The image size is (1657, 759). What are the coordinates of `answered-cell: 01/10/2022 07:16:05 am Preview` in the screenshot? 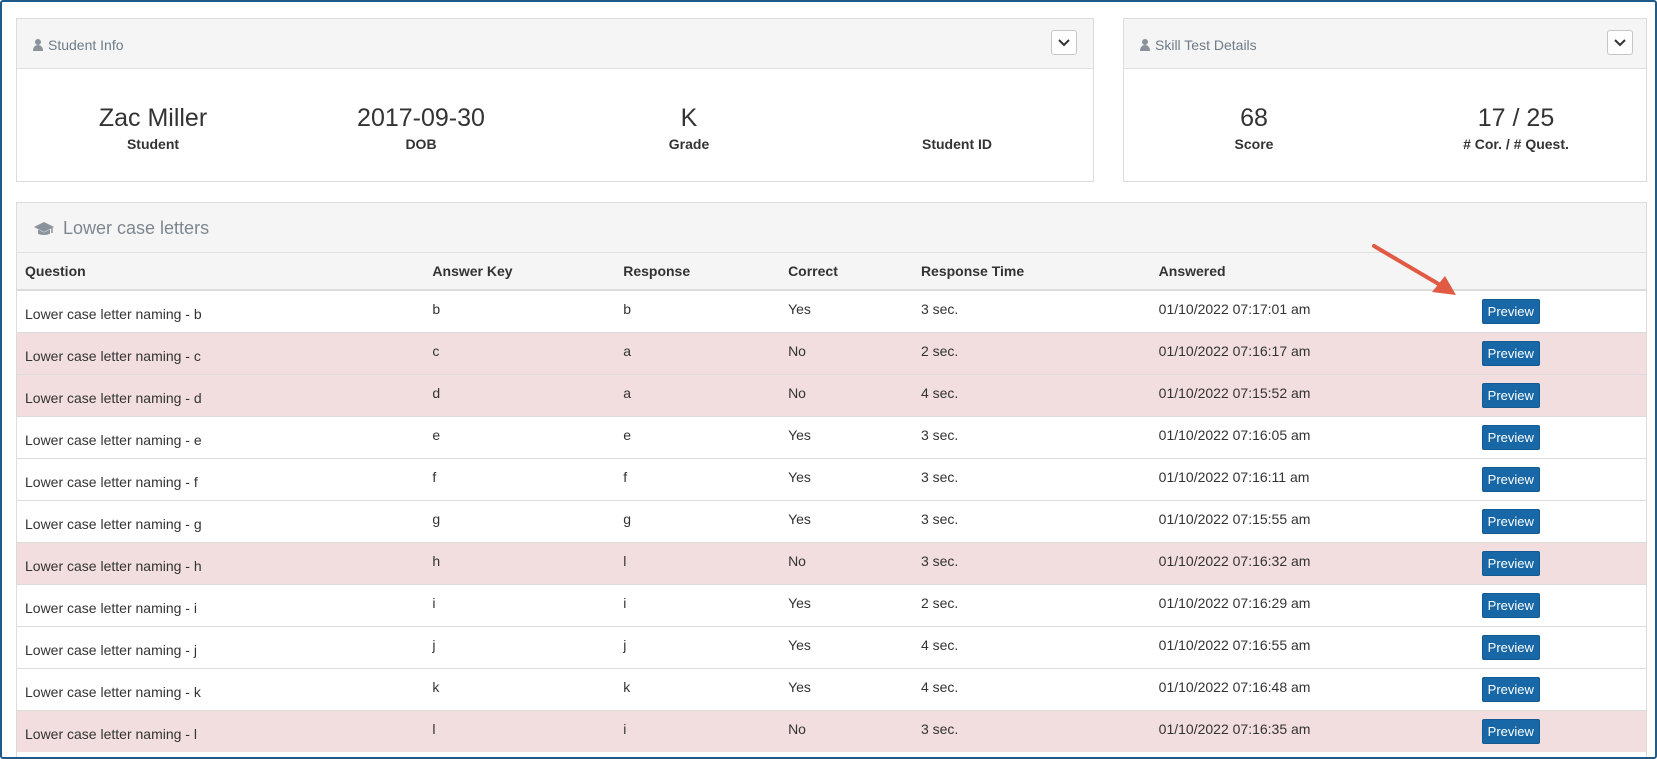 It's located at (1398, 436).